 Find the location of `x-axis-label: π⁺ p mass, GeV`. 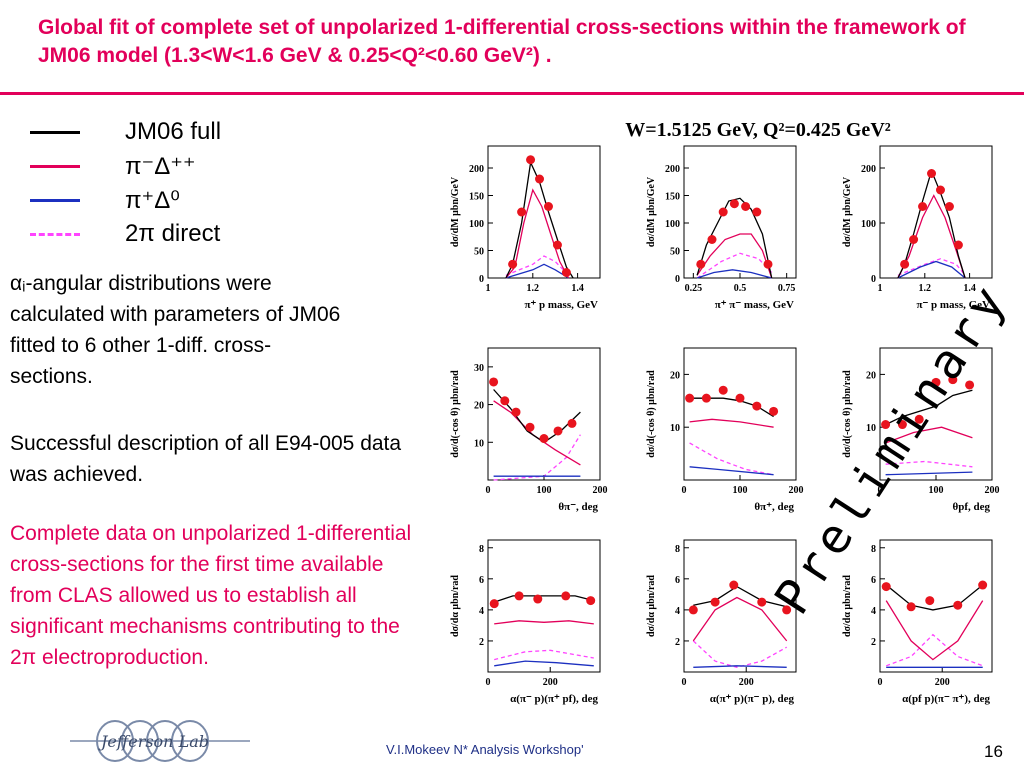

x-axis-label: π⁺ p mass, GeV is located at coordinates (561, 305).